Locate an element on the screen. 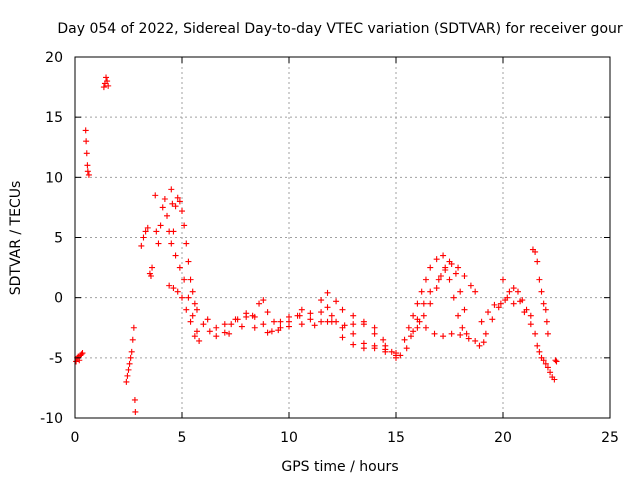 This screenshot has height=480, width=640. y-axis-label: SDTVAR / TECUs is located at coordinates (16, 238).